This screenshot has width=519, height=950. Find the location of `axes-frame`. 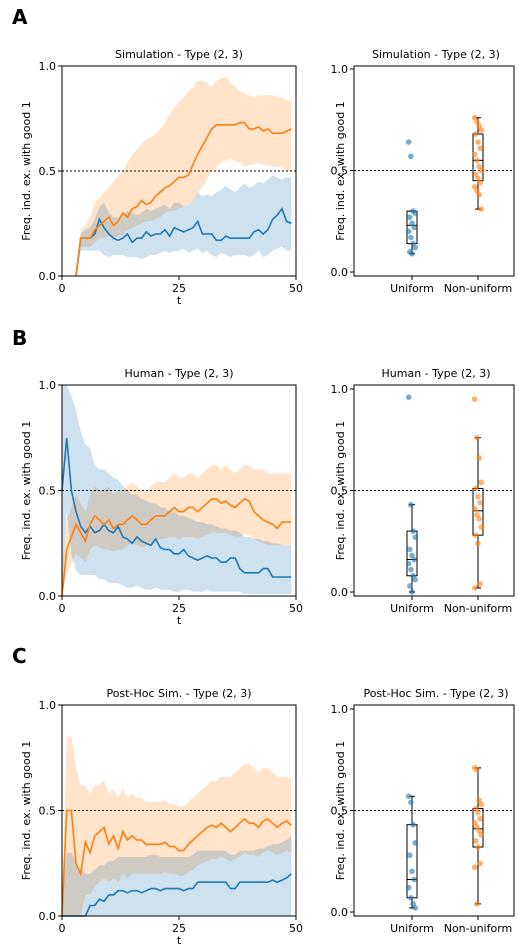

axes-frame is located at coordinates (434, 171).